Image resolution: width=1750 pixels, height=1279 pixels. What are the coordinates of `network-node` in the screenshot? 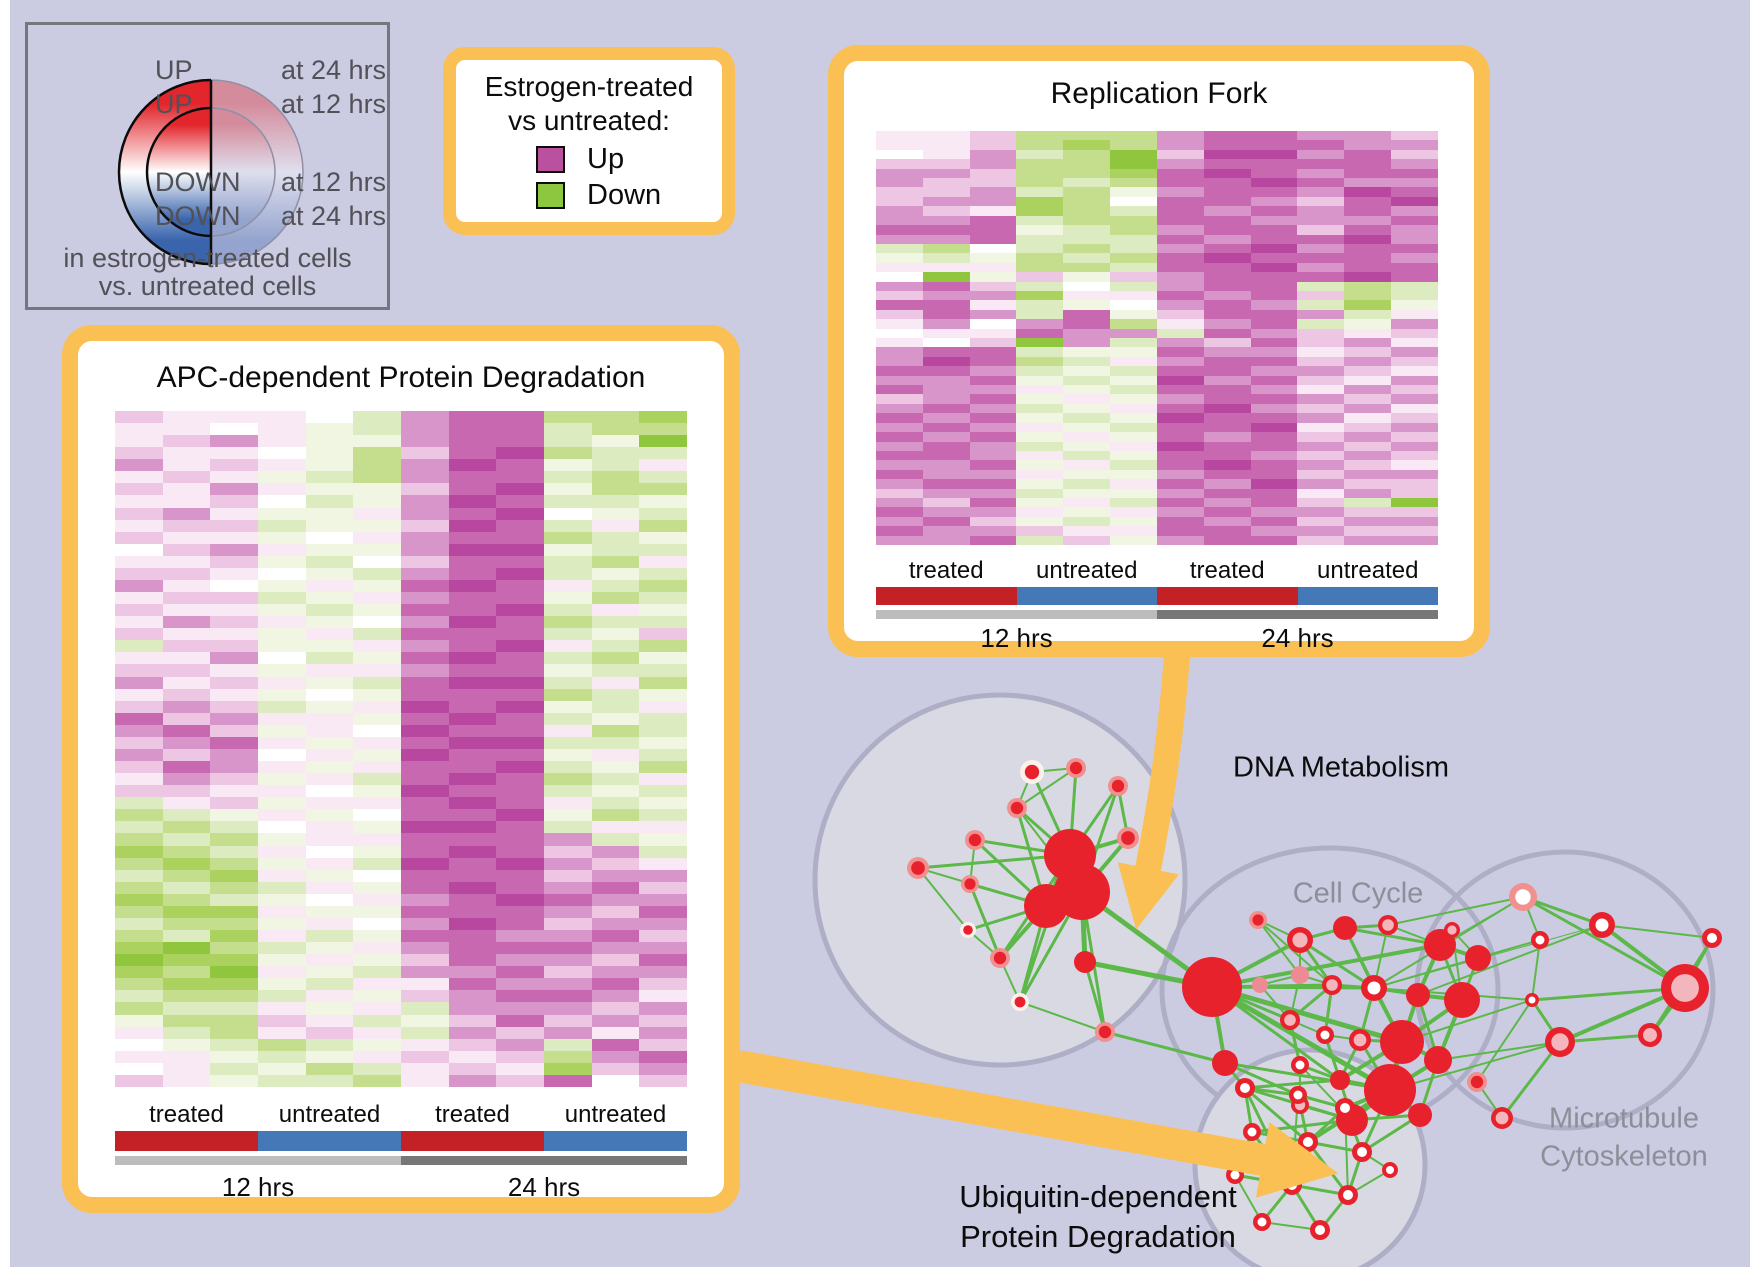 It's located at (1212, 987).